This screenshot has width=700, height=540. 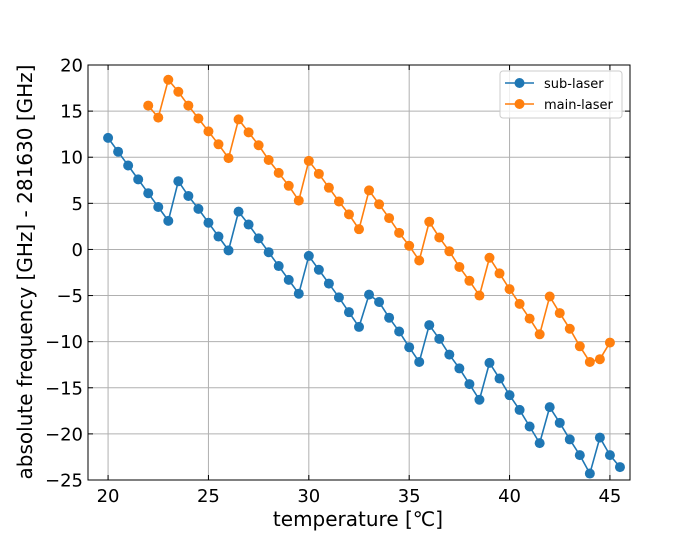 What do you see at coordinates (509, 496) in the screenshot?
I see `x-tick-label: 40` at bounding box center [509, 496].